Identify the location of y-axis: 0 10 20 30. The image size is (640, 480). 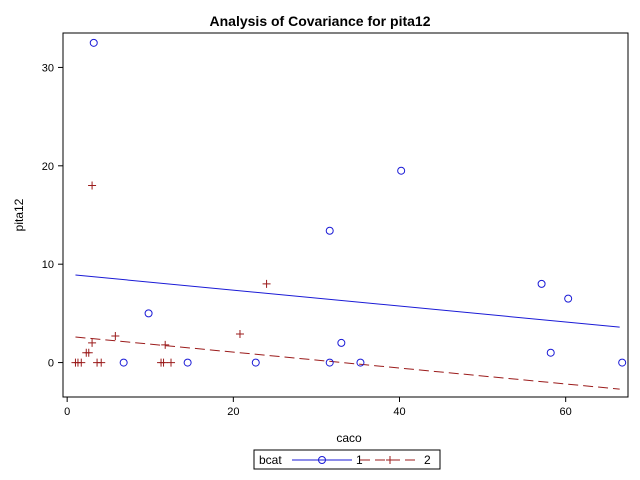
(52, 216).